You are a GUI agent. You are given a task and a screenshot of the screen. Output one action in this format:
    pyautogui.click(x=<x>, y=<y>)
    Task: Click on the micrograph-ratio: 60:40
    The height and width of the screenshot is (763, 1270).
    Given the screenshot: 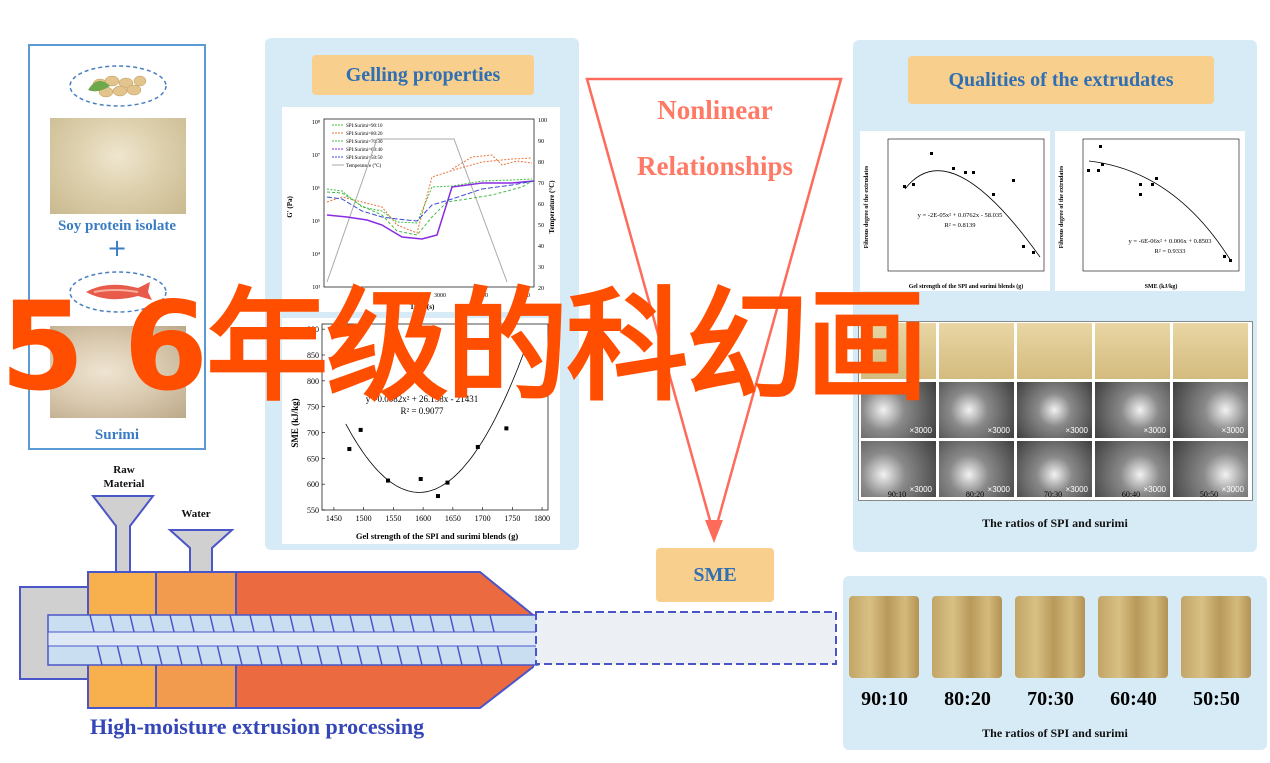 What is the action you would take?
    pyautogui.click(x=1131, y=494)
    